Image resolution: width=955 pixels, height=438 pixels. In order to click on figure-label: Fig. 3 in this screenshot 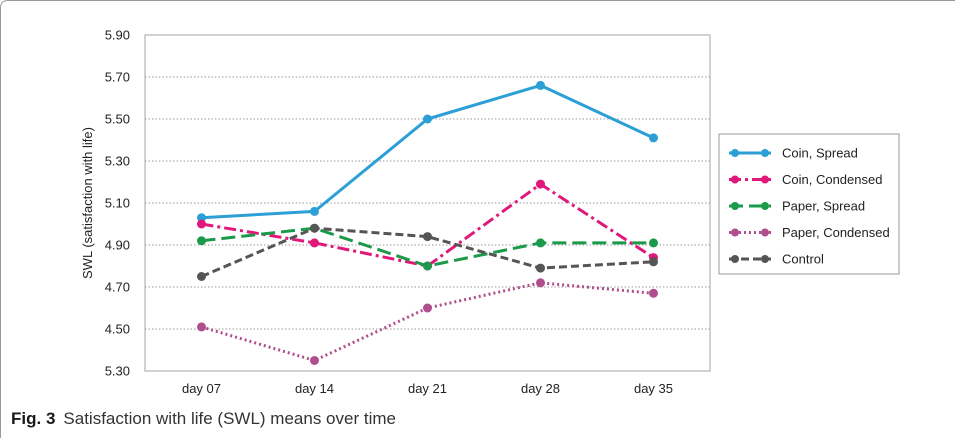, I will do `click(33, 418)`.